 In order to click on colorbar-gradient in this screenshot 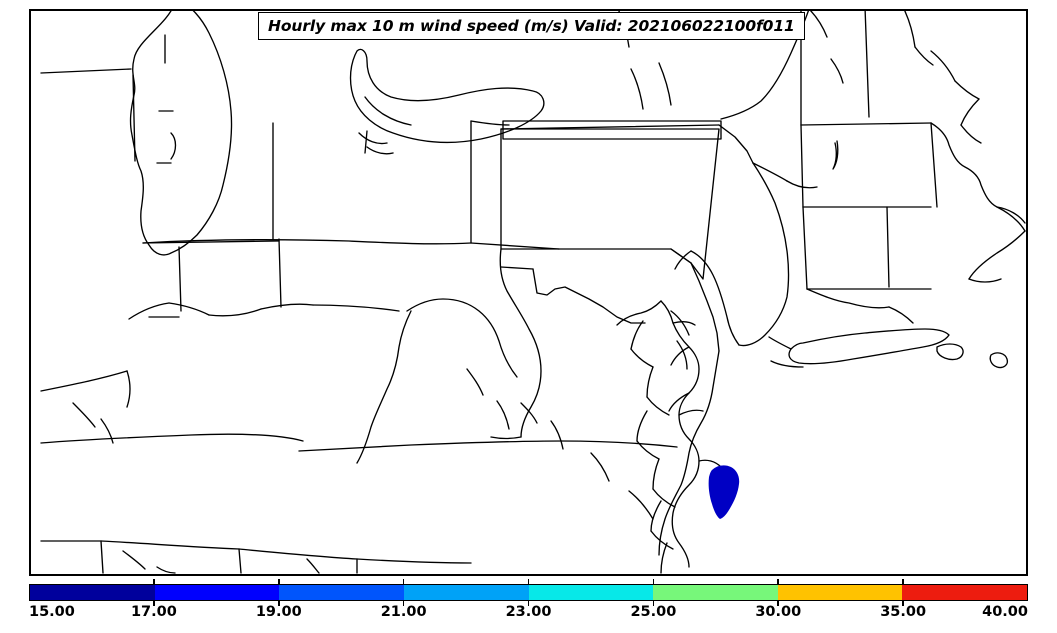, I will do `click(528, 592)`.